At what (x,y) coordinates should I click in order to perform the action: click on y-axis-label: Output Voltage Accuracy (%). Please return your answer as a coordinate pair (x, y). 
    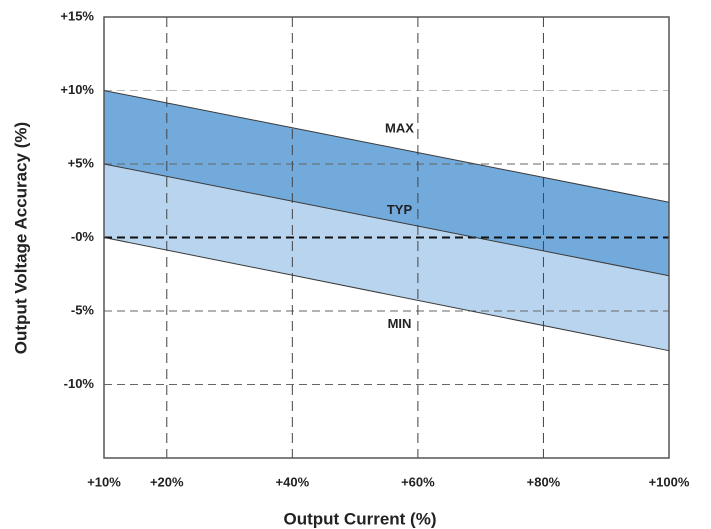
    Looking at the image, I should click on (20, 238).